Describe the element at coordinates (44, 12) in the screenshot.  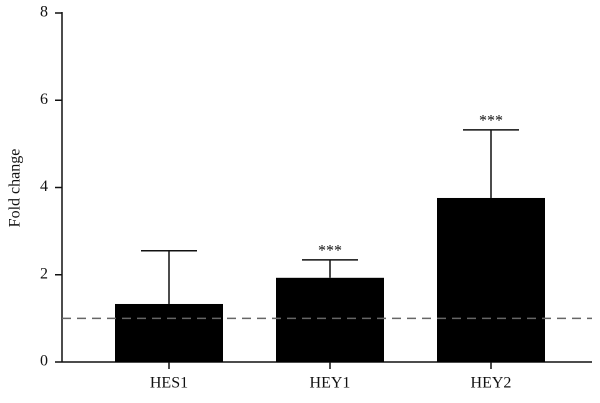
I see `y-tick-label: 8` at that location.